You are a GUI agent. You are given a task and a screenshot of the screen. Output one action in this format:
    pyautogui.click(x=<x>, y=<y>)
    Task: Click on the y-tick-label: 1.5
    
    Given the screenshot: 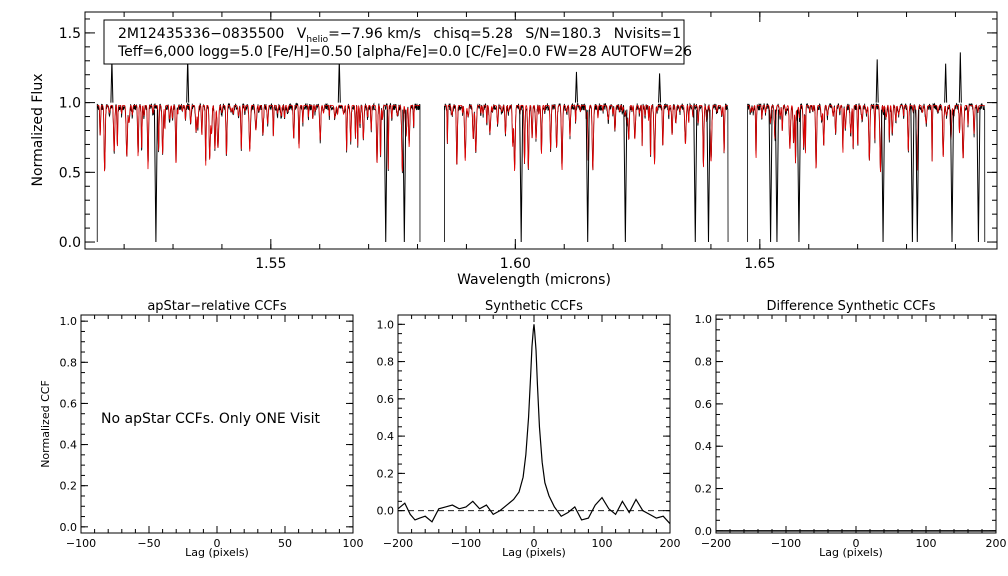 What is the action you would take?
    pyautogui.click(x=70, y=34)
    